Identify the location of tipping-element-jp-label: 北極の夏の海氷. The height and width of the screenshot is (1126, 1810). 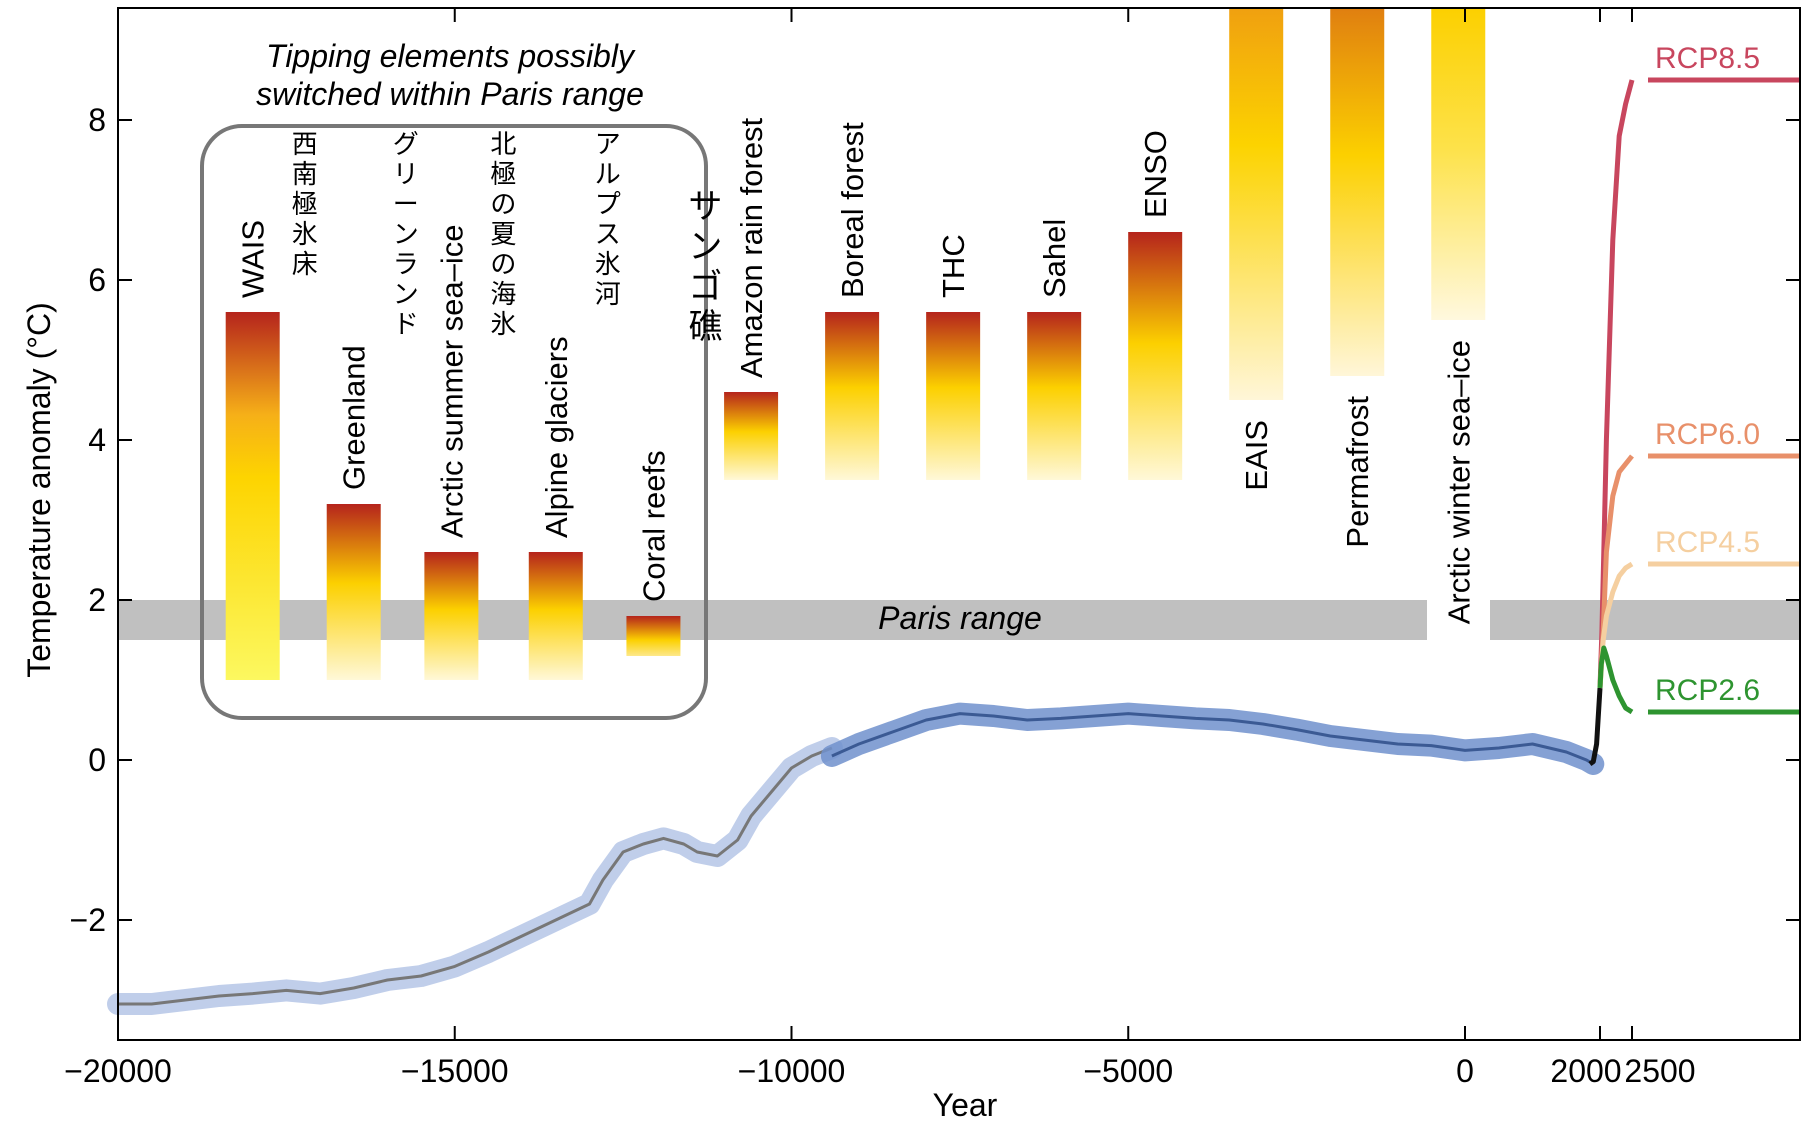
(503, 235).